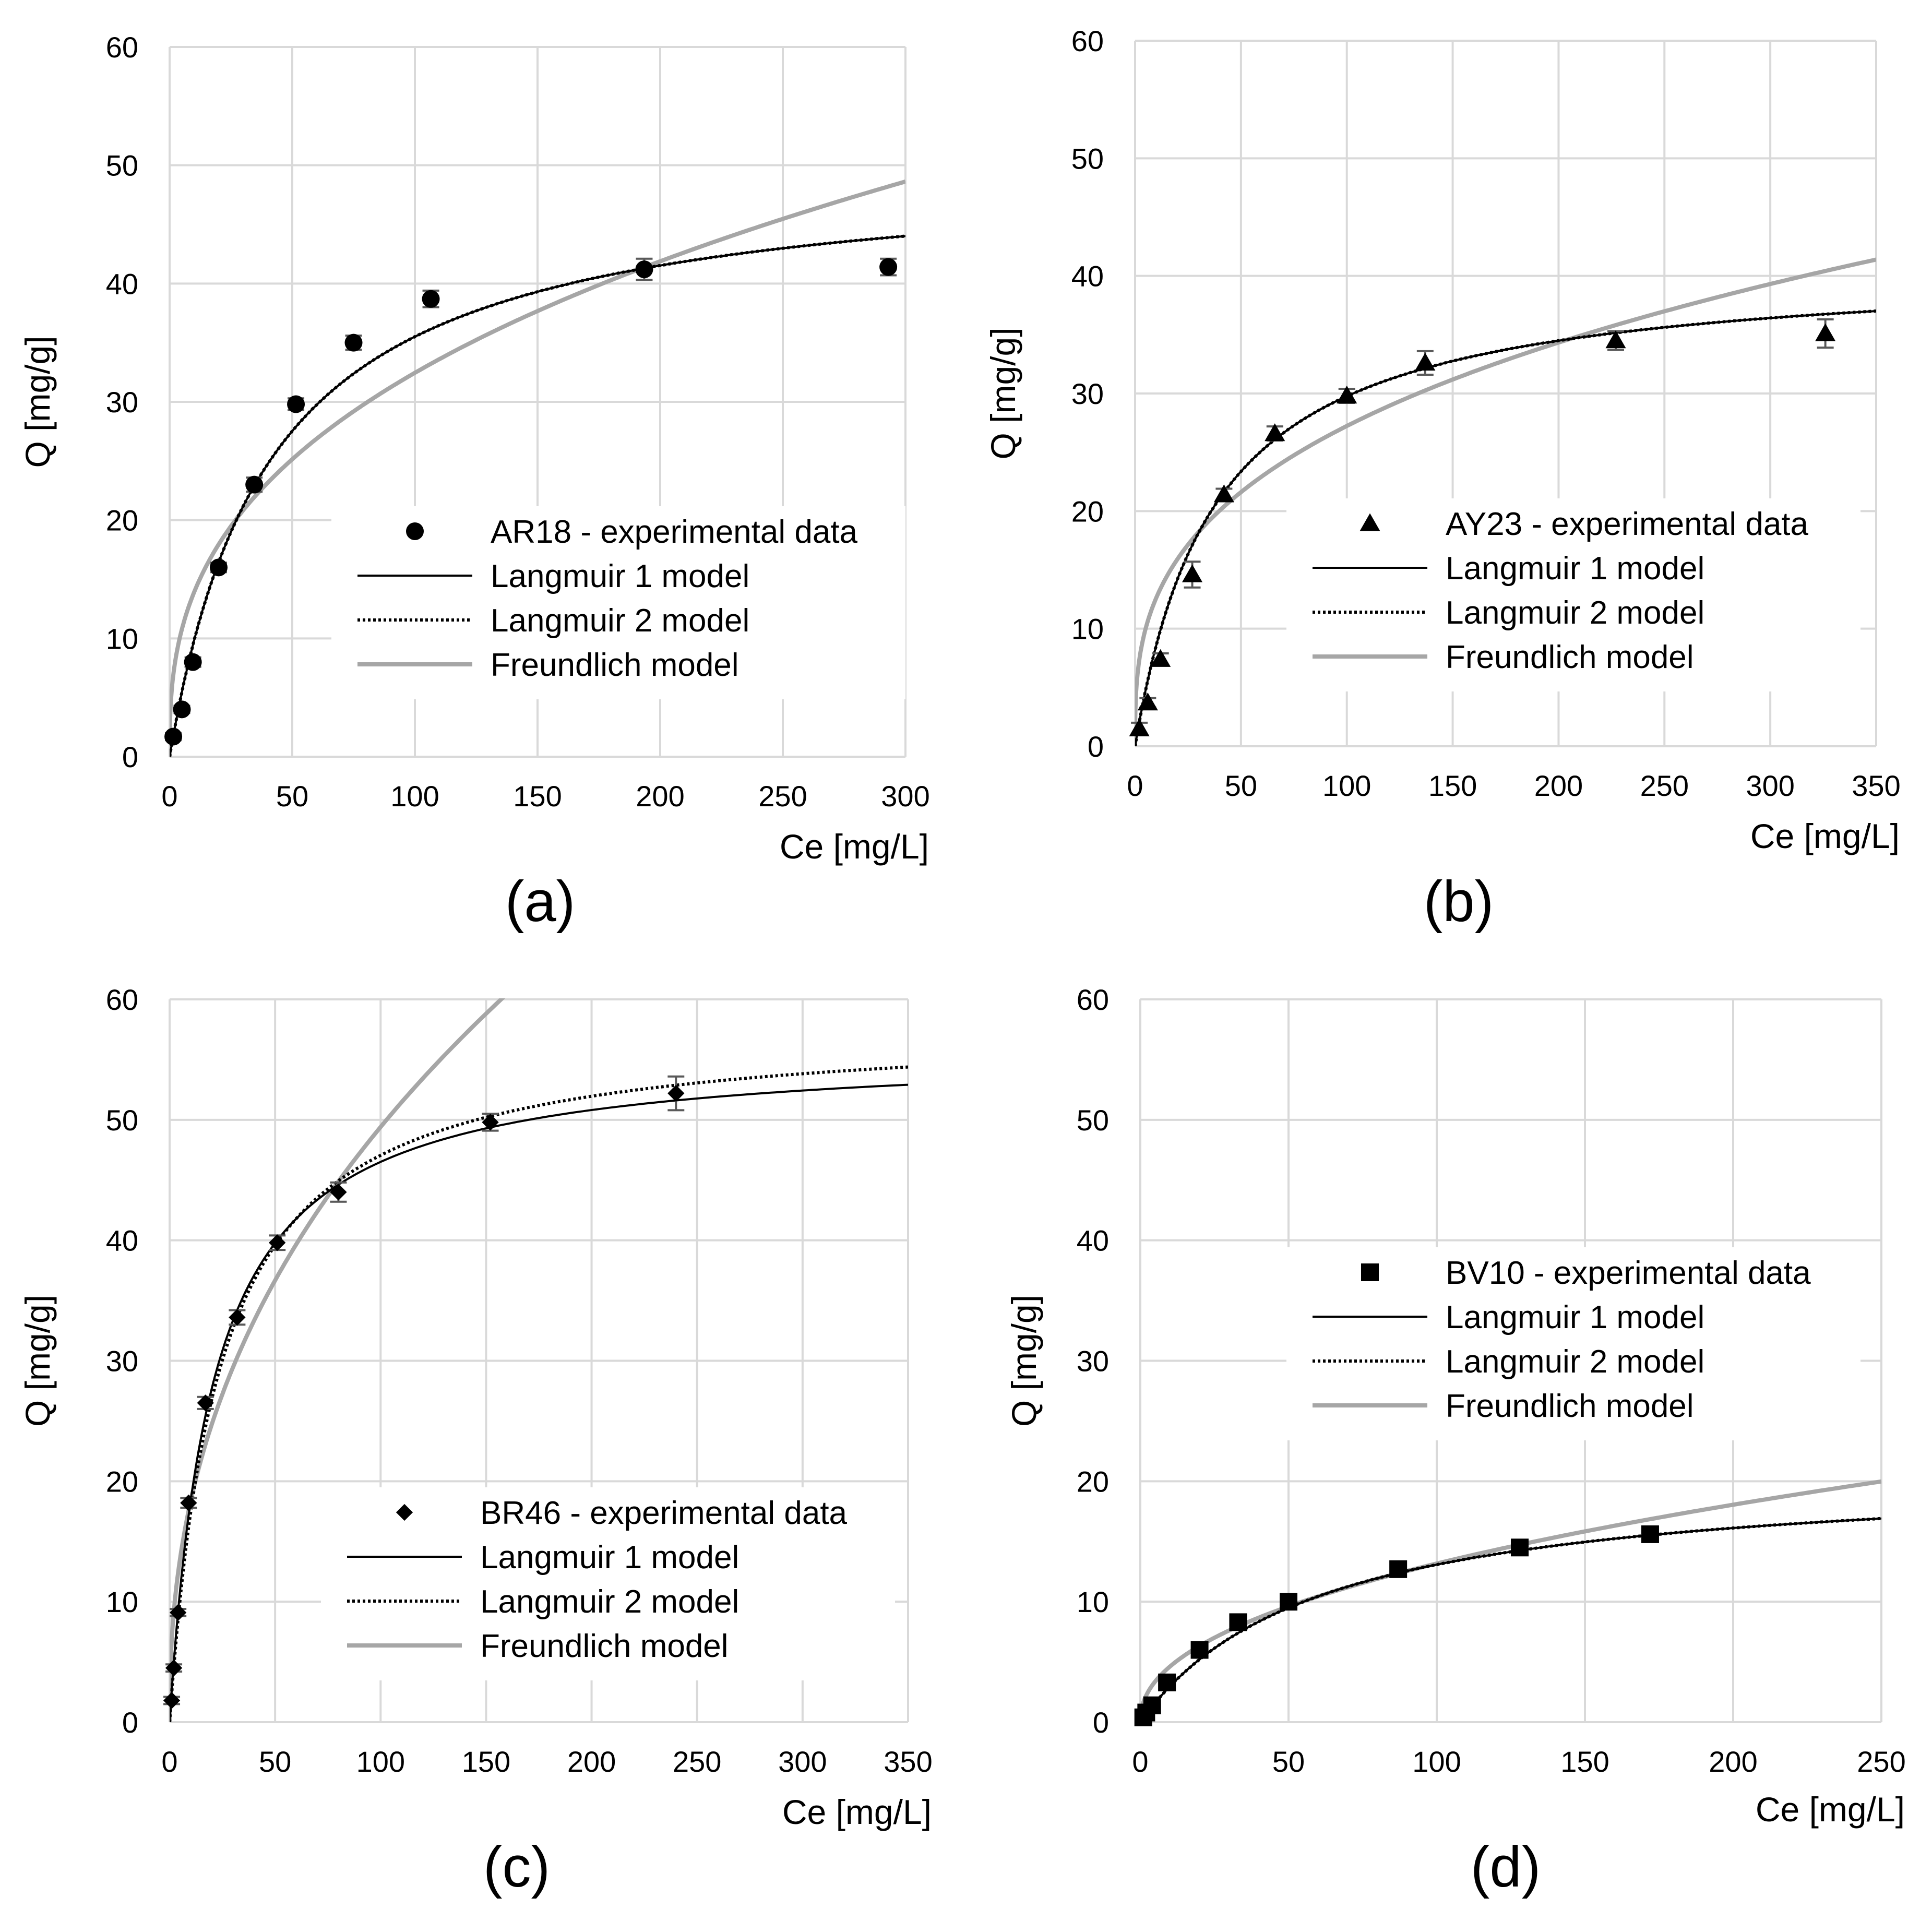 The height and width of the screenshot is (1921, 1932). What do you see at coordinates (1506, 1867) in the screenshot?
I see `panel-label: (d)` at bounding box center [1506, 1867].